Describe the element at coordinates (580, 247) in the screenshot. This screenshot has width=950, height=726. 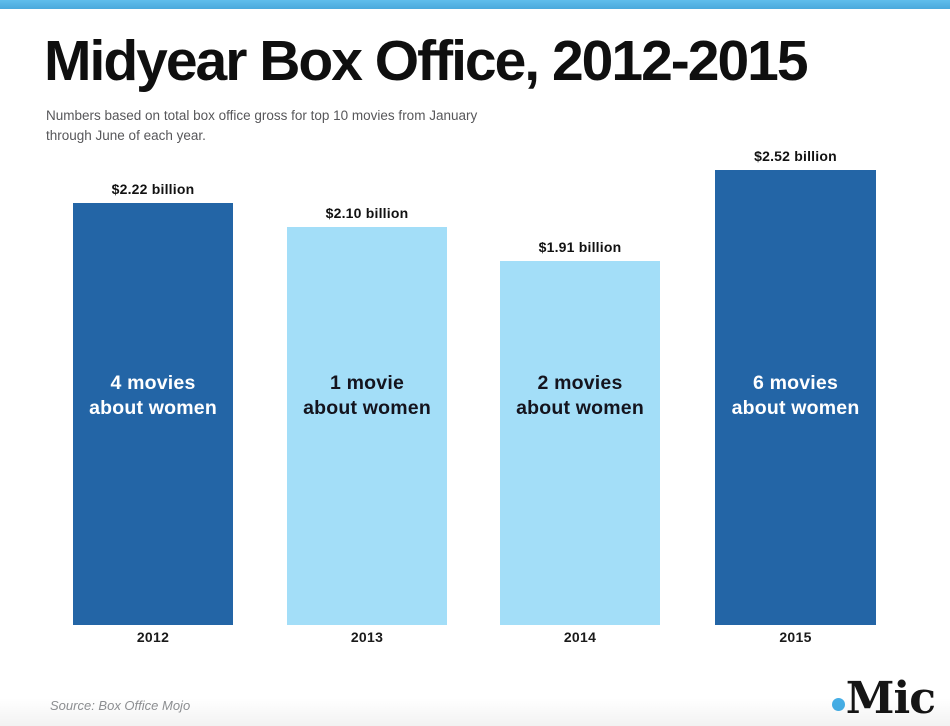
I see `value-label-2014: $1.91 billion` at that location.